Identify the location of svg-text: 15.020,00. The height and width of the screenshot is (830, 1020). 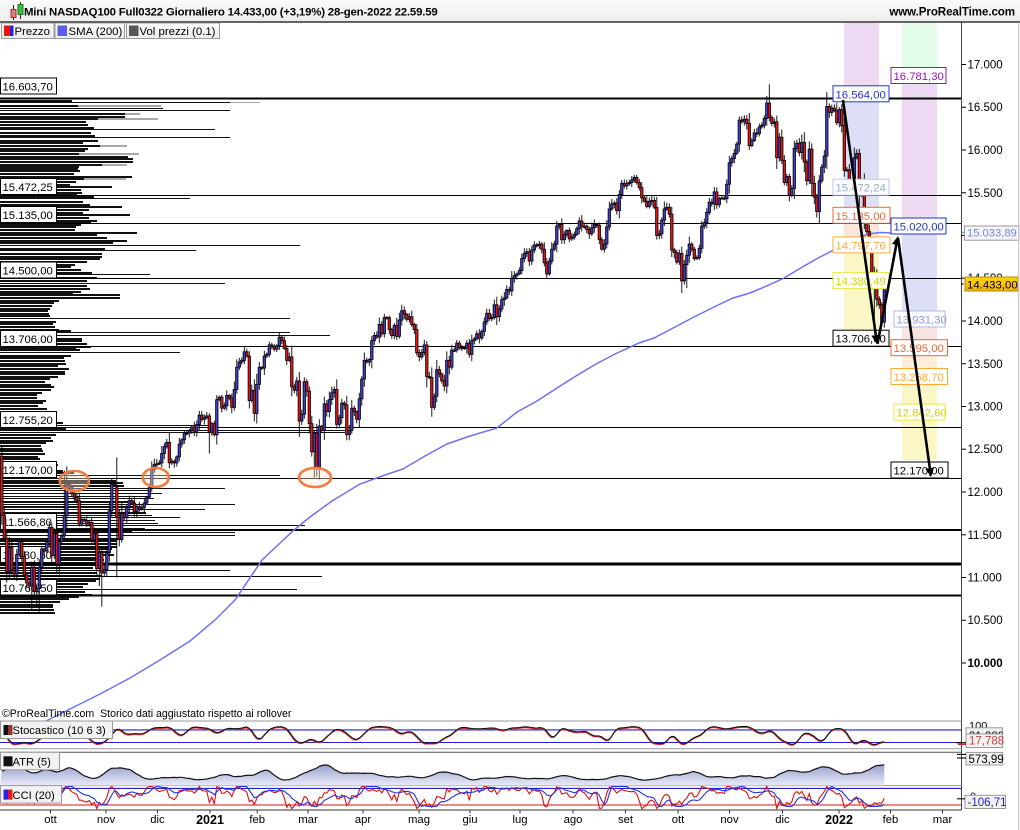
(919, 228).